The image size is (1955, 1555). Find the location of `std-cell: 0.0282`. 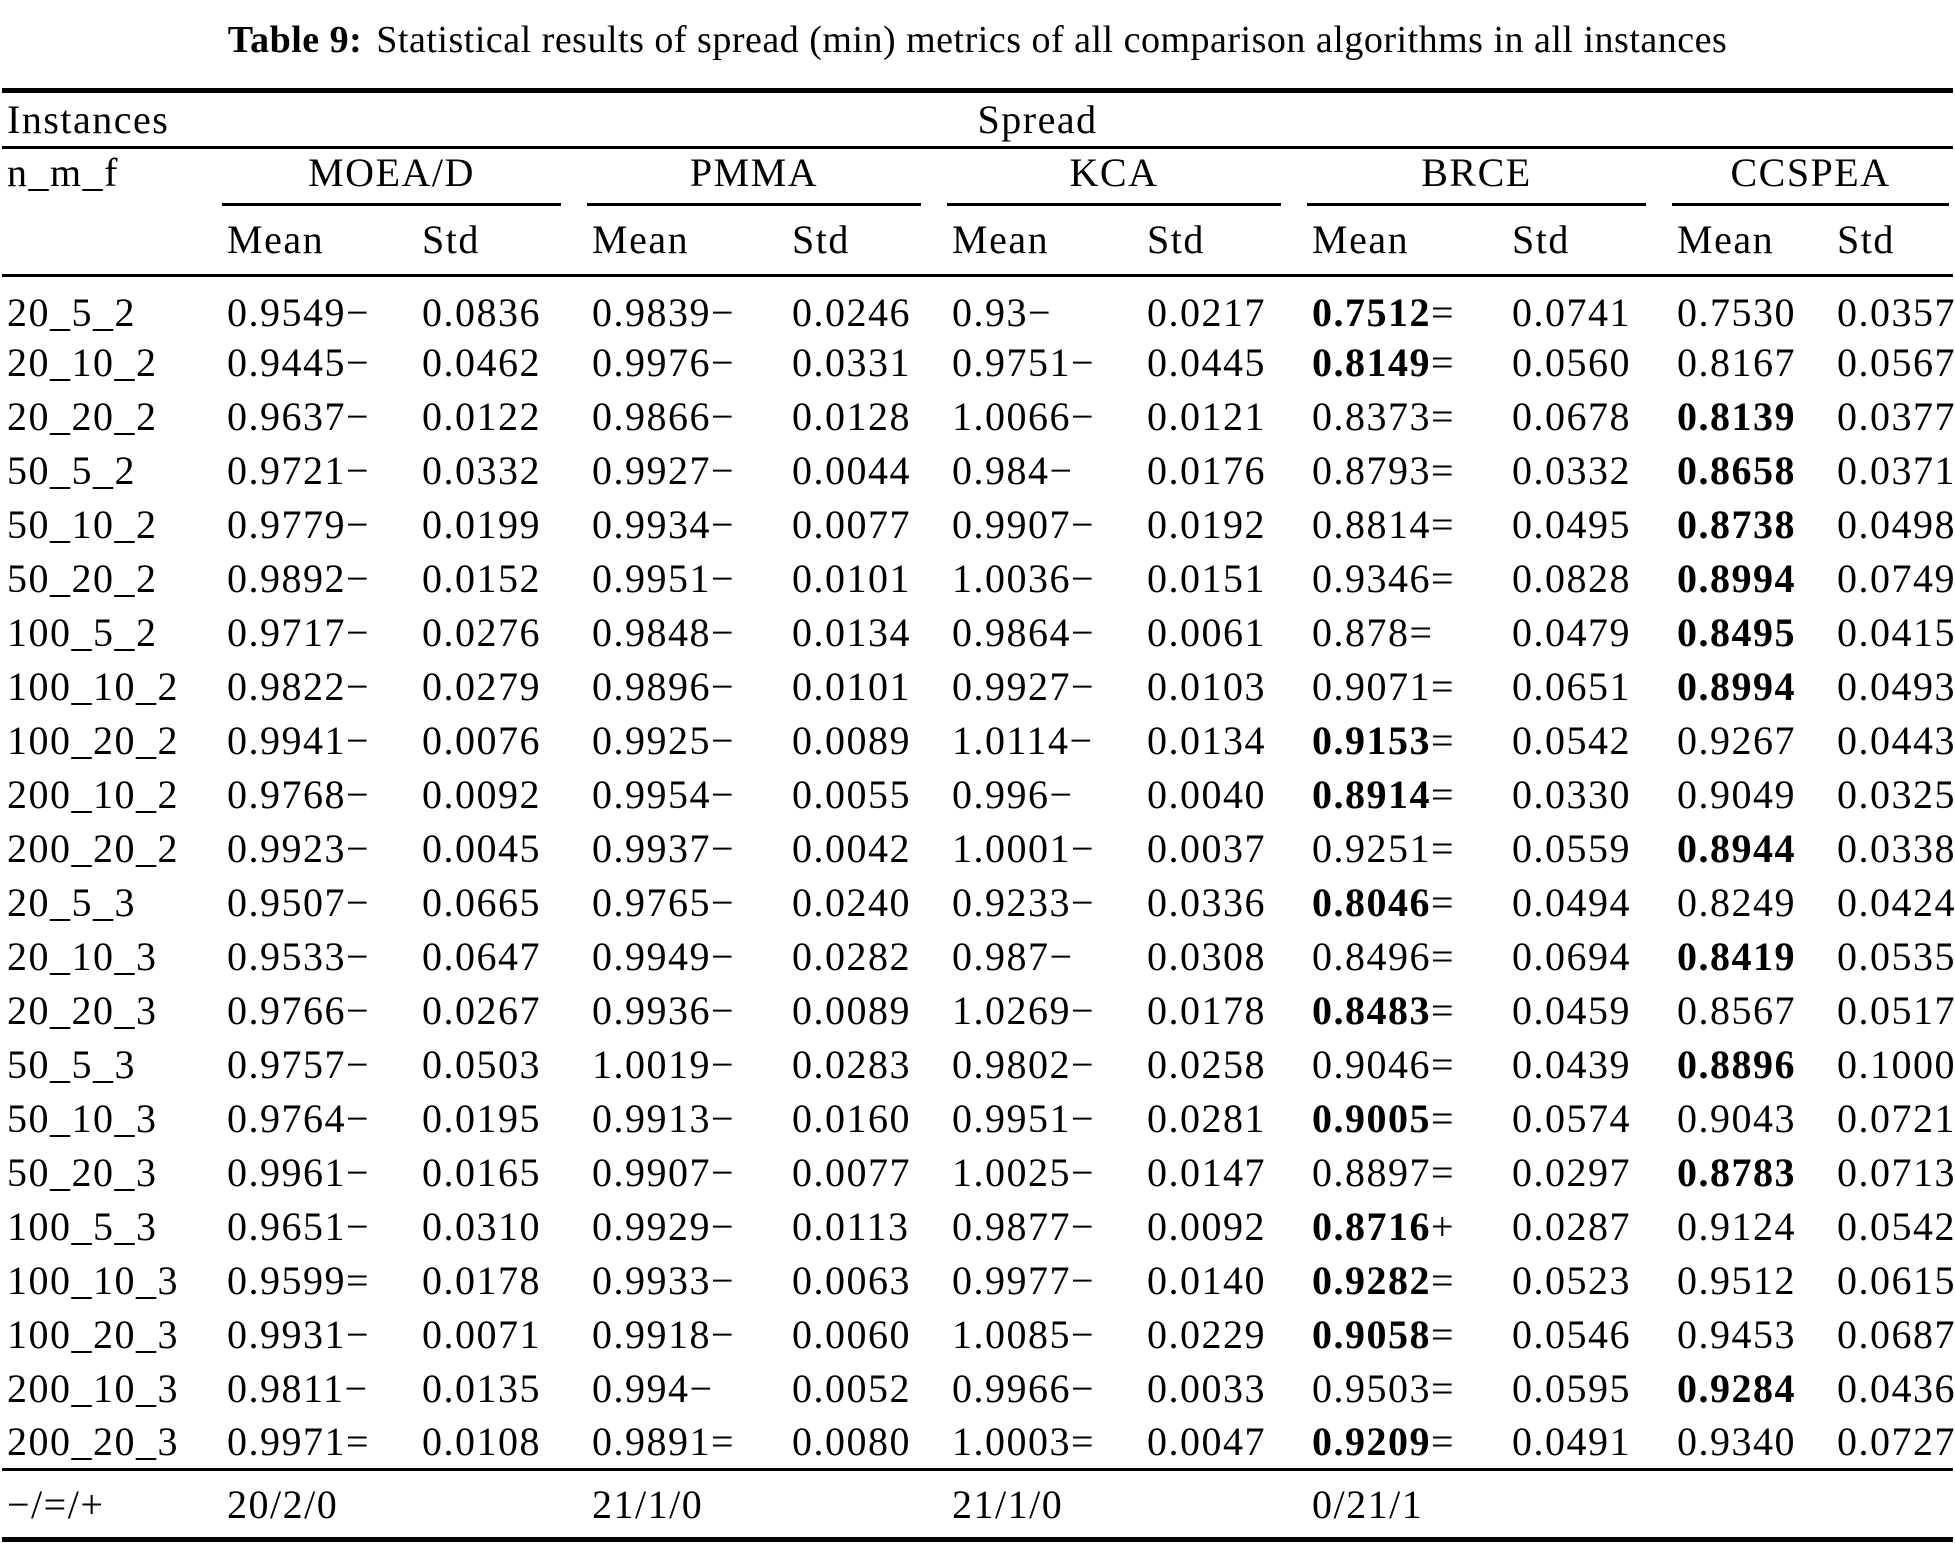

std-cell: 0.0282 is located at coordinates (851, 956).